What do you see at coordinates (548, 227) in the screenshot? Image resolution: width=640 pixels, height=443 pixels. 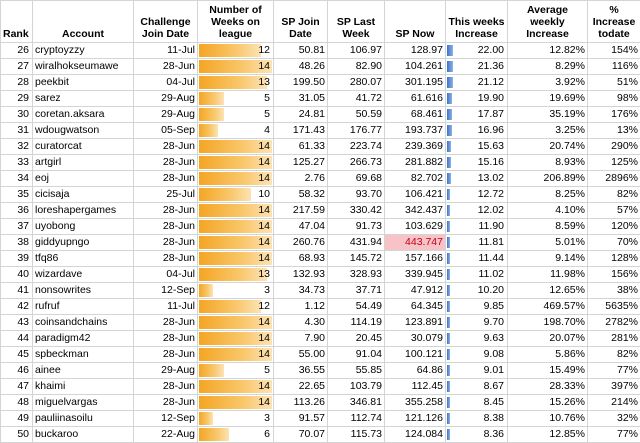 I see `average-increase-cell: 8.59%` at bounding box center [548, 227].